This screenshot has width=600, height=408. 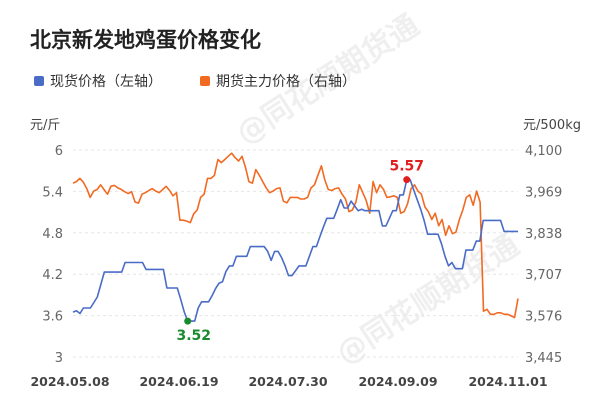 I want to click on x-axis-tick-label: 2024.06.19, so click(x=178, y=381).